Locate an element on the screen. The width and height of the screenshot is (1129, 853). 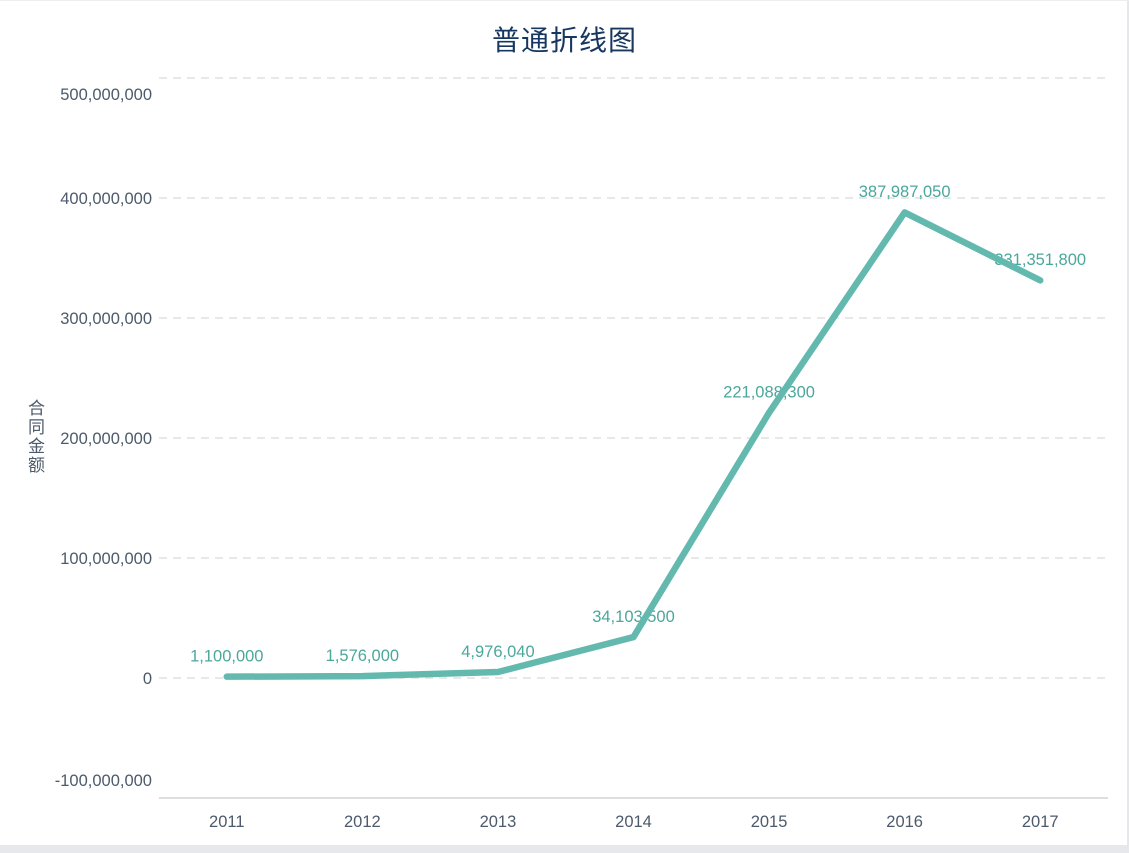
x-tick-label: 2016 is located at coordinates (904, 822).